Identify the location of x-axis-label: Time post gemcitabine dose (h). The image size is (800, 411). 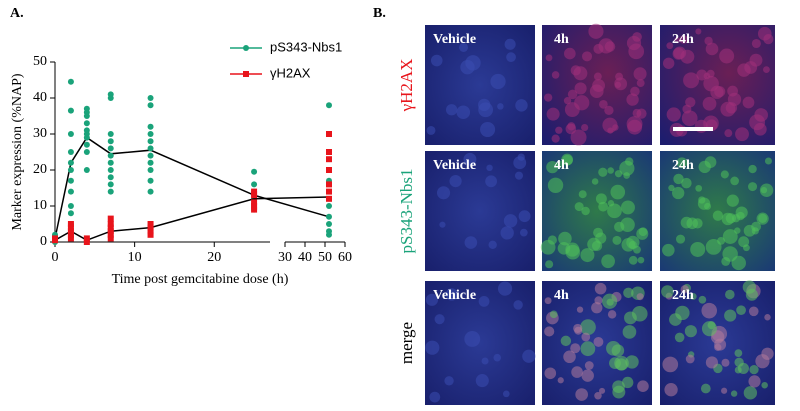
(200, 279).